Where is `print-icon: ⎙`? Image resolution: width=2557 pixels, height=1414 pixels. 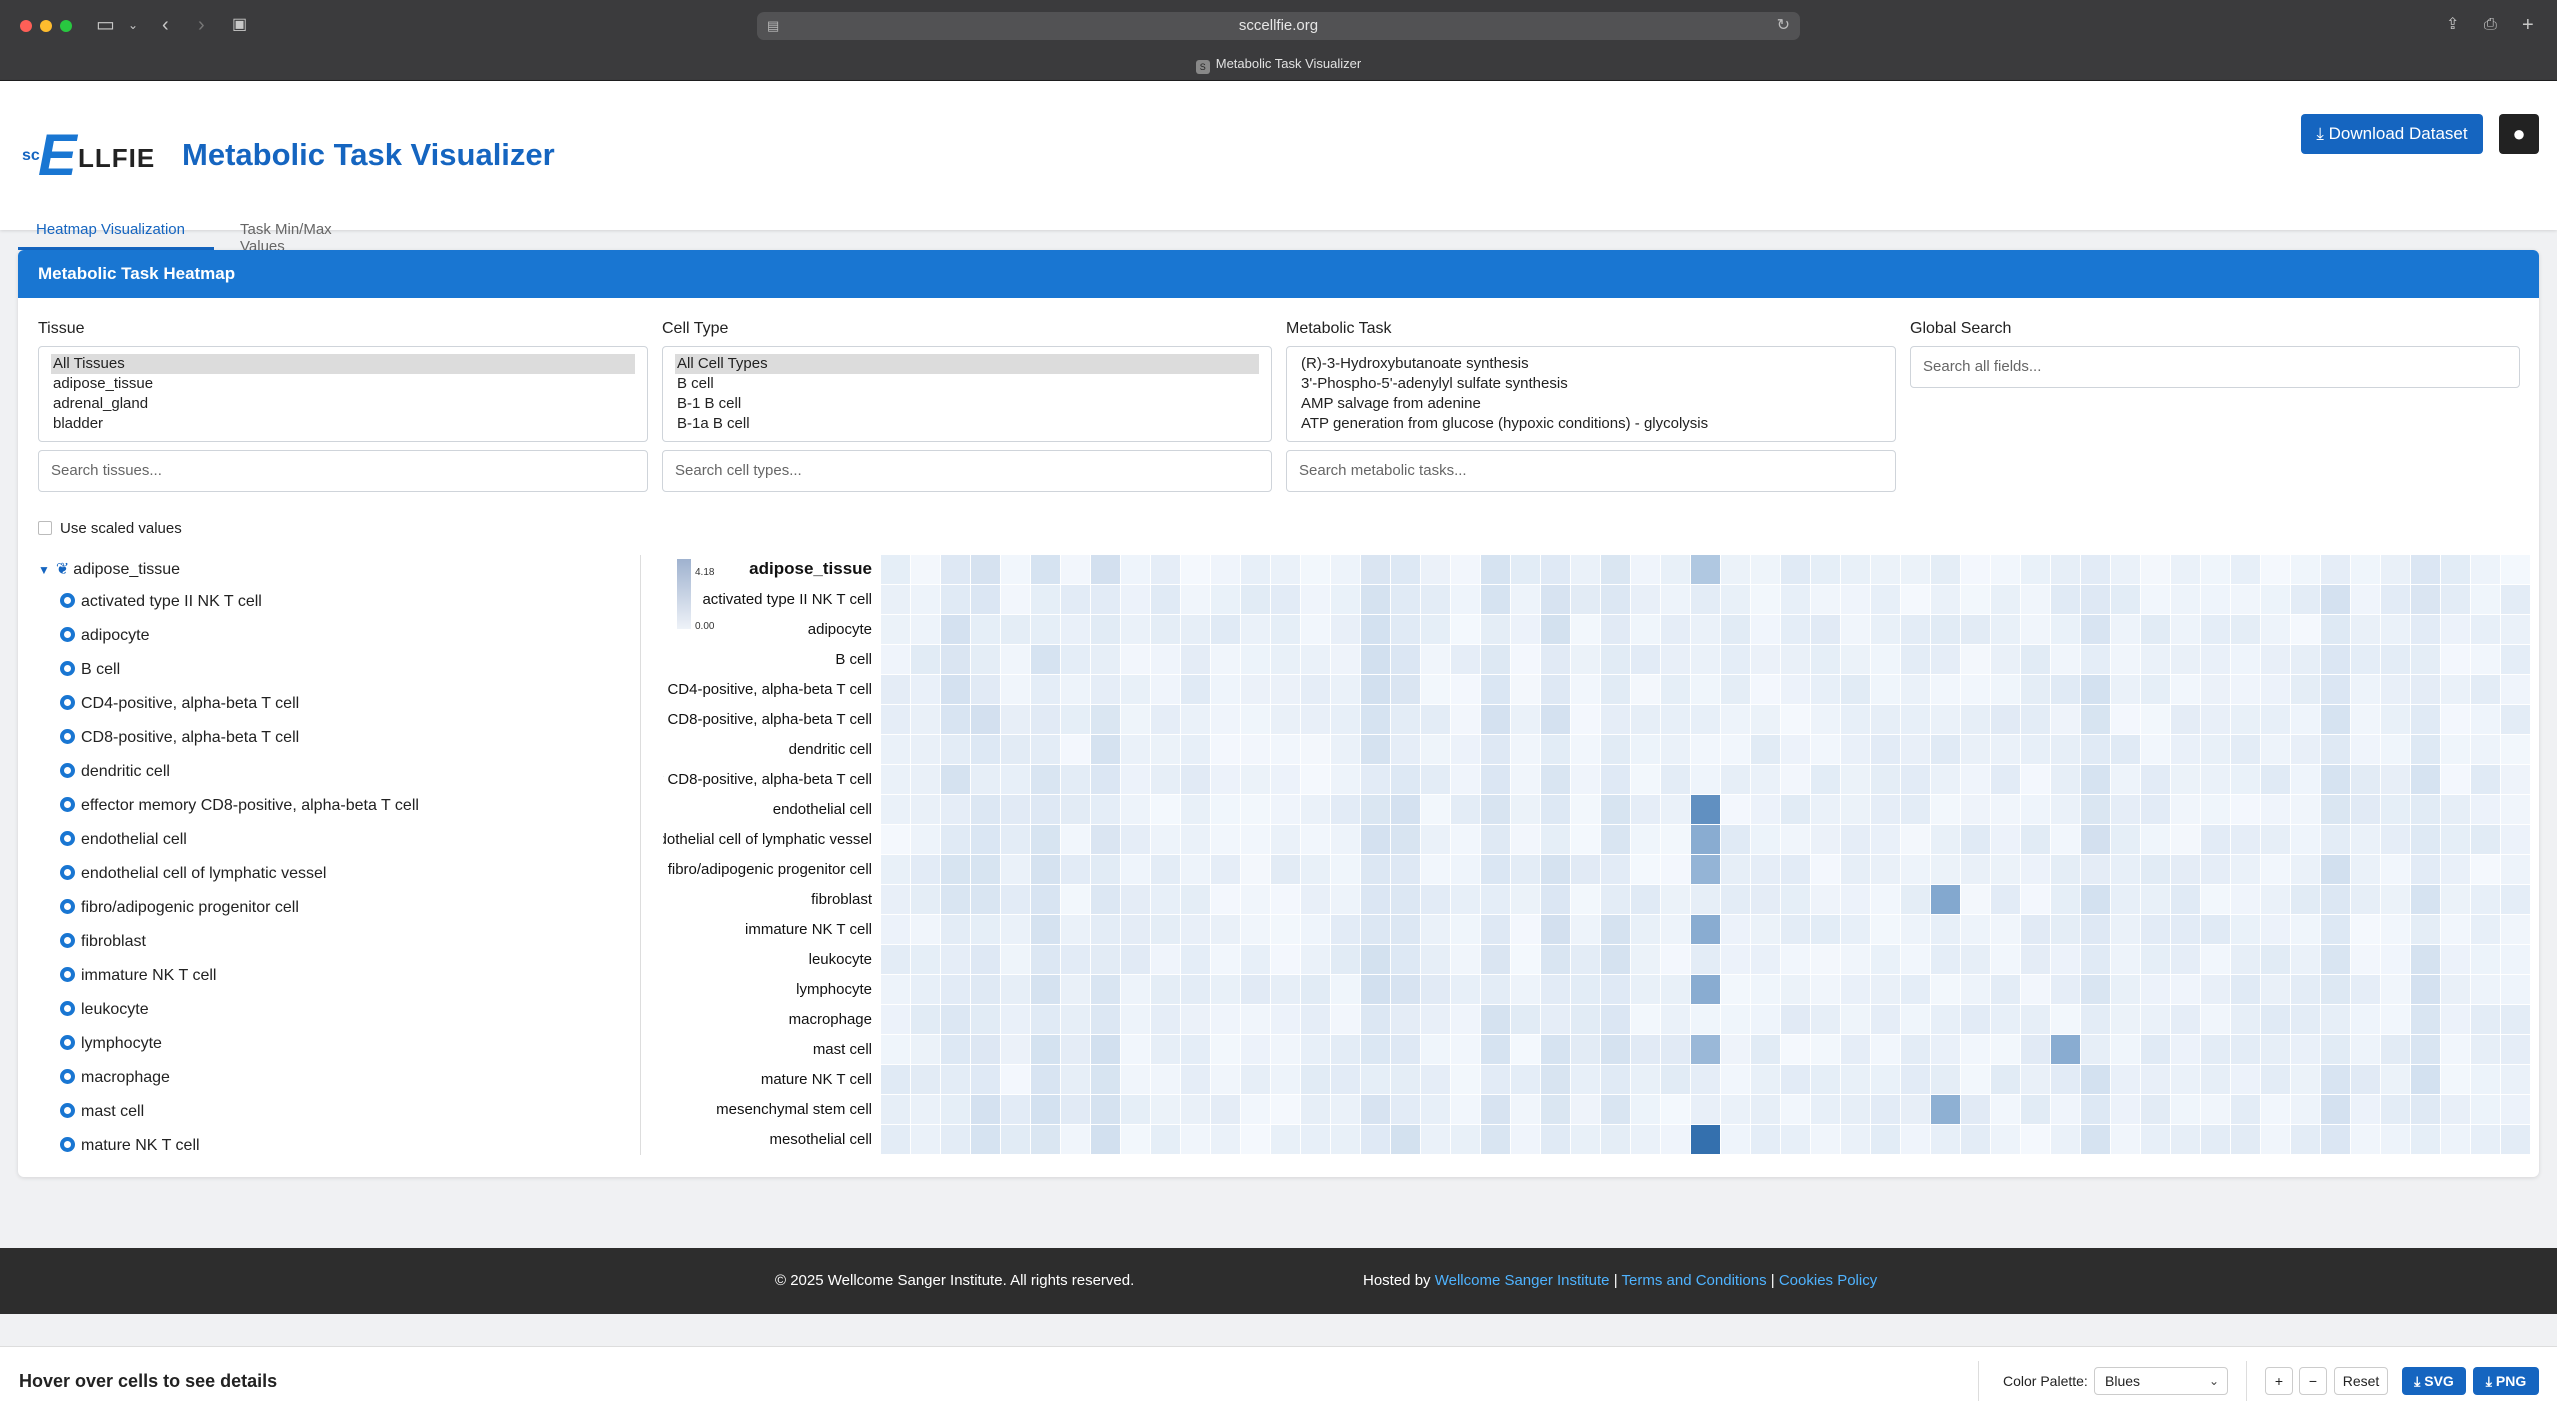
print-icon: ⎙ is located at coordinates (2490, 24).